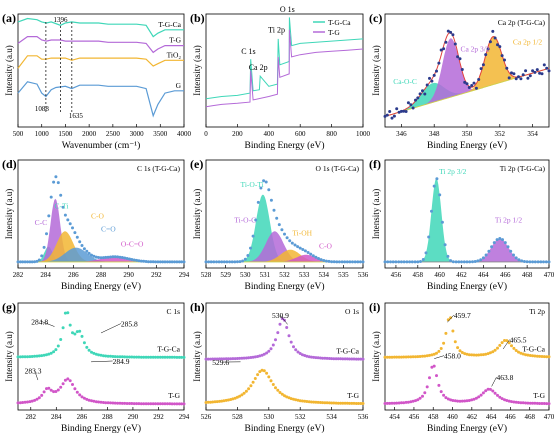 This screenshot has width=554, height=444. What do you see at coordinates (284, 68) in the screenshot?
I see `series-line` at bounding box center [284, 68].